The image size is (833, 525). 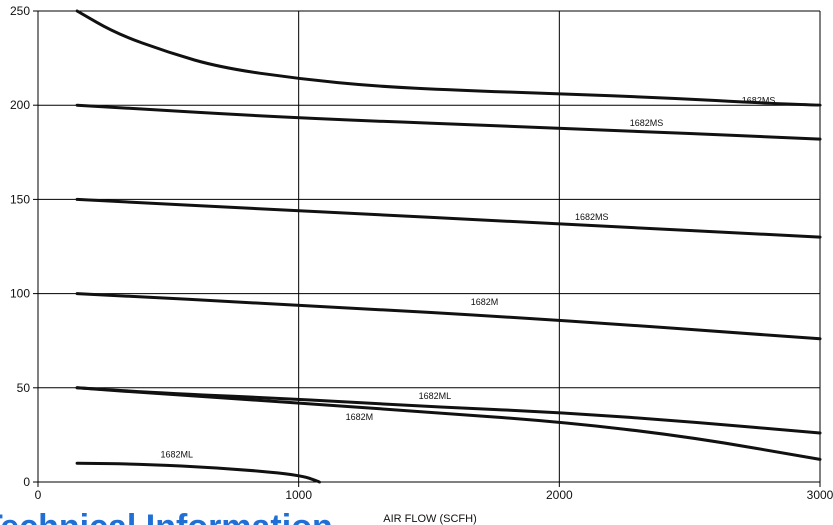 What do you see at coordinates (430, 519) in the screenshot?
I see `x-axis-label: AIR FLOW (SCFH)` at bounding box center [430, 519].